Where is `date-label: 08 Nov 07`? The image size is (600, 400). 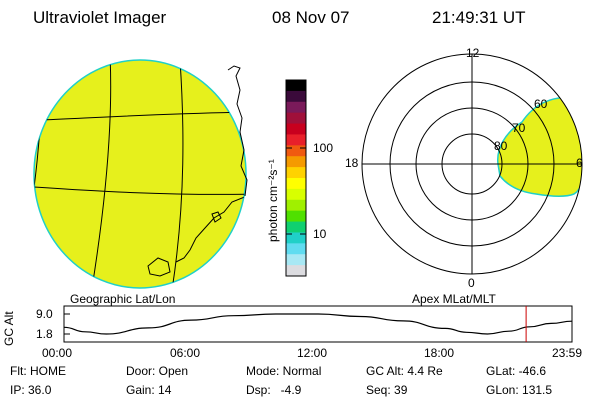
date-label: 08 Nov 07 is located at coordinates (311, 17).